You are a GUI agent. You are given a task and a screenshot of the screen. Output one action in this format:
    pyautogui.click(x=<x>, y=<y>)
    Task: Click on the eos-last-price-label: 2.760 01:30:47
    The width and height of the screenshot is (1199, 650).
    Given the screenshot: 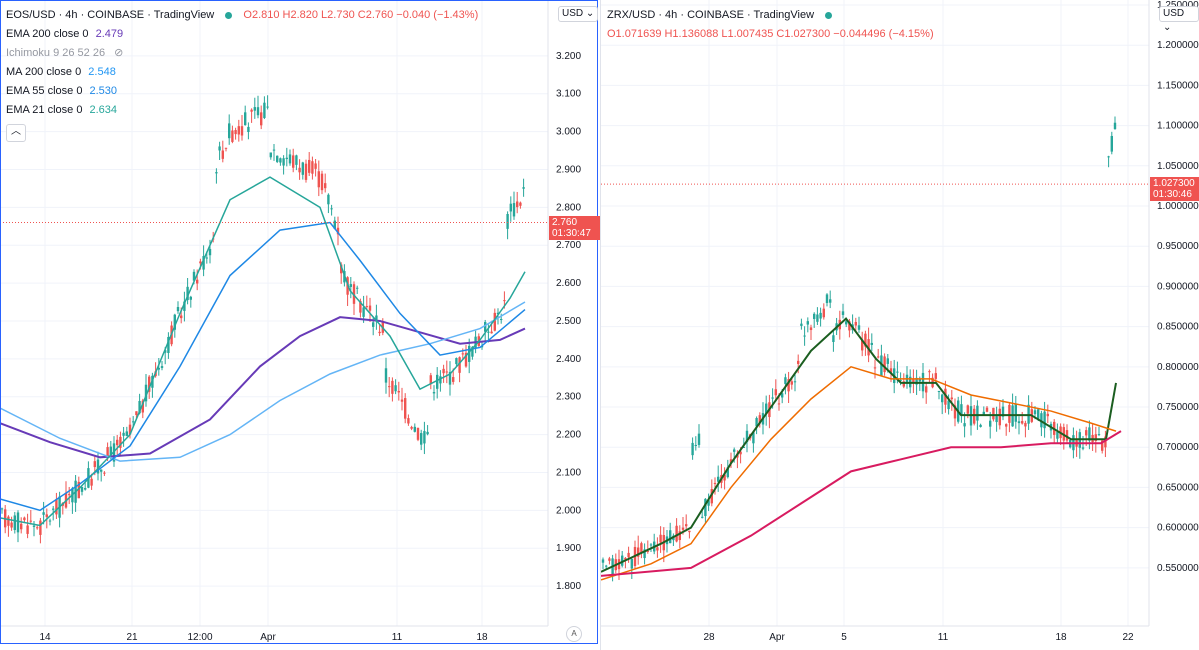 What is the action you would take?
    pyautogui.click(x=574, y=227)
    